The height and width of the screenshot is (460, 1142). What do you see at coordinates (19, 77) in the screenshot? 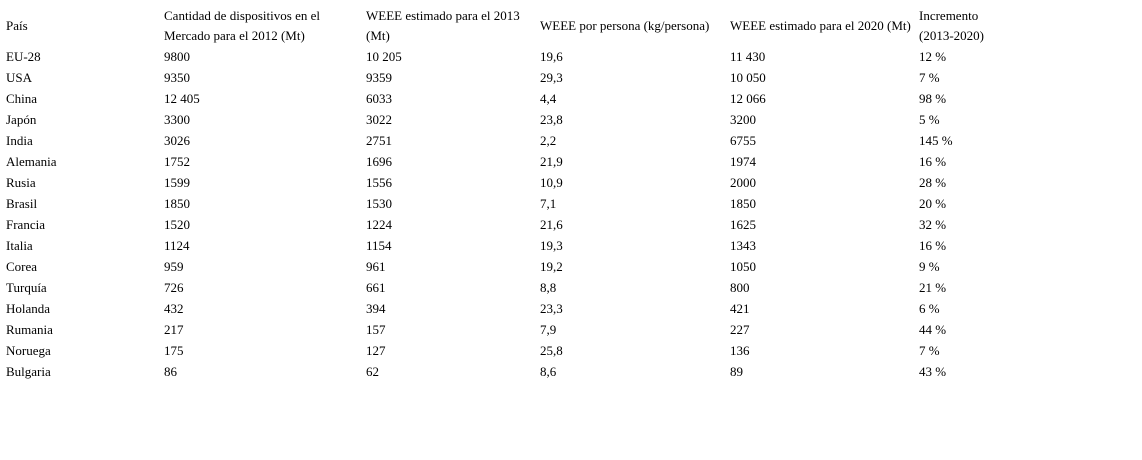
I see `cell-country: USA` at bounding box center [19, 77].